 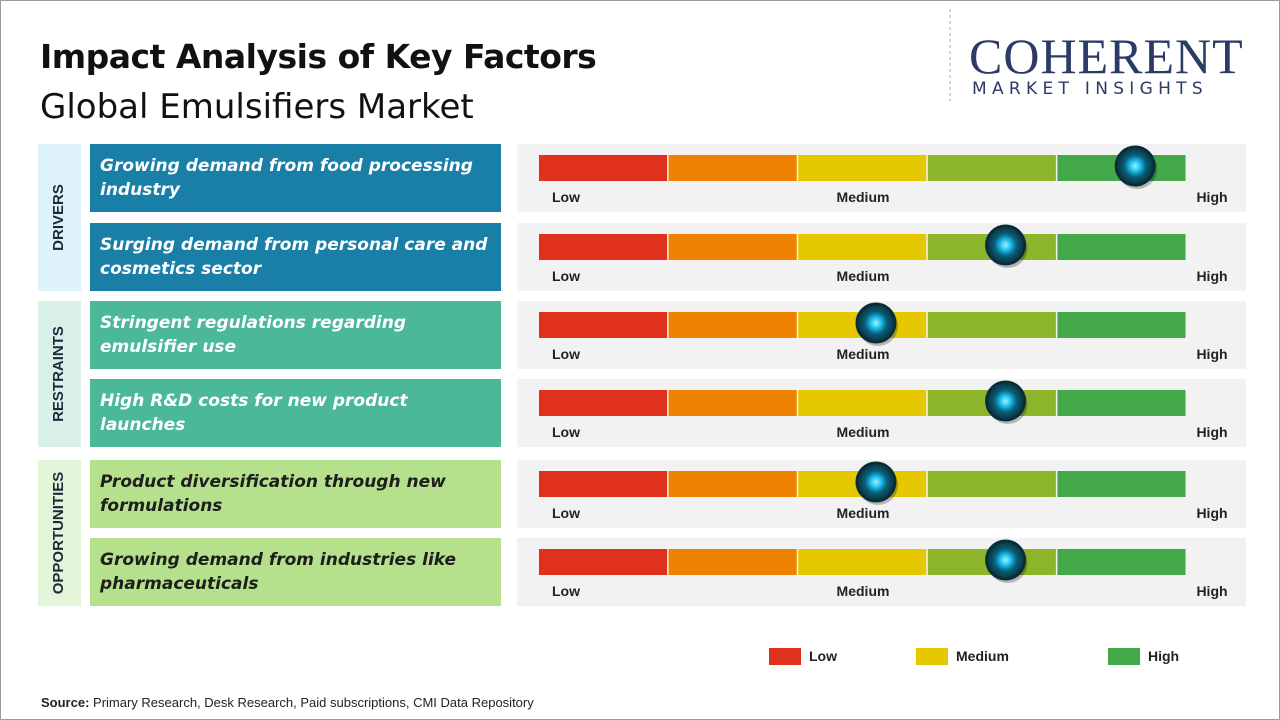 I want to click on group-label: DRIVERS, so click(x=58, y=217).